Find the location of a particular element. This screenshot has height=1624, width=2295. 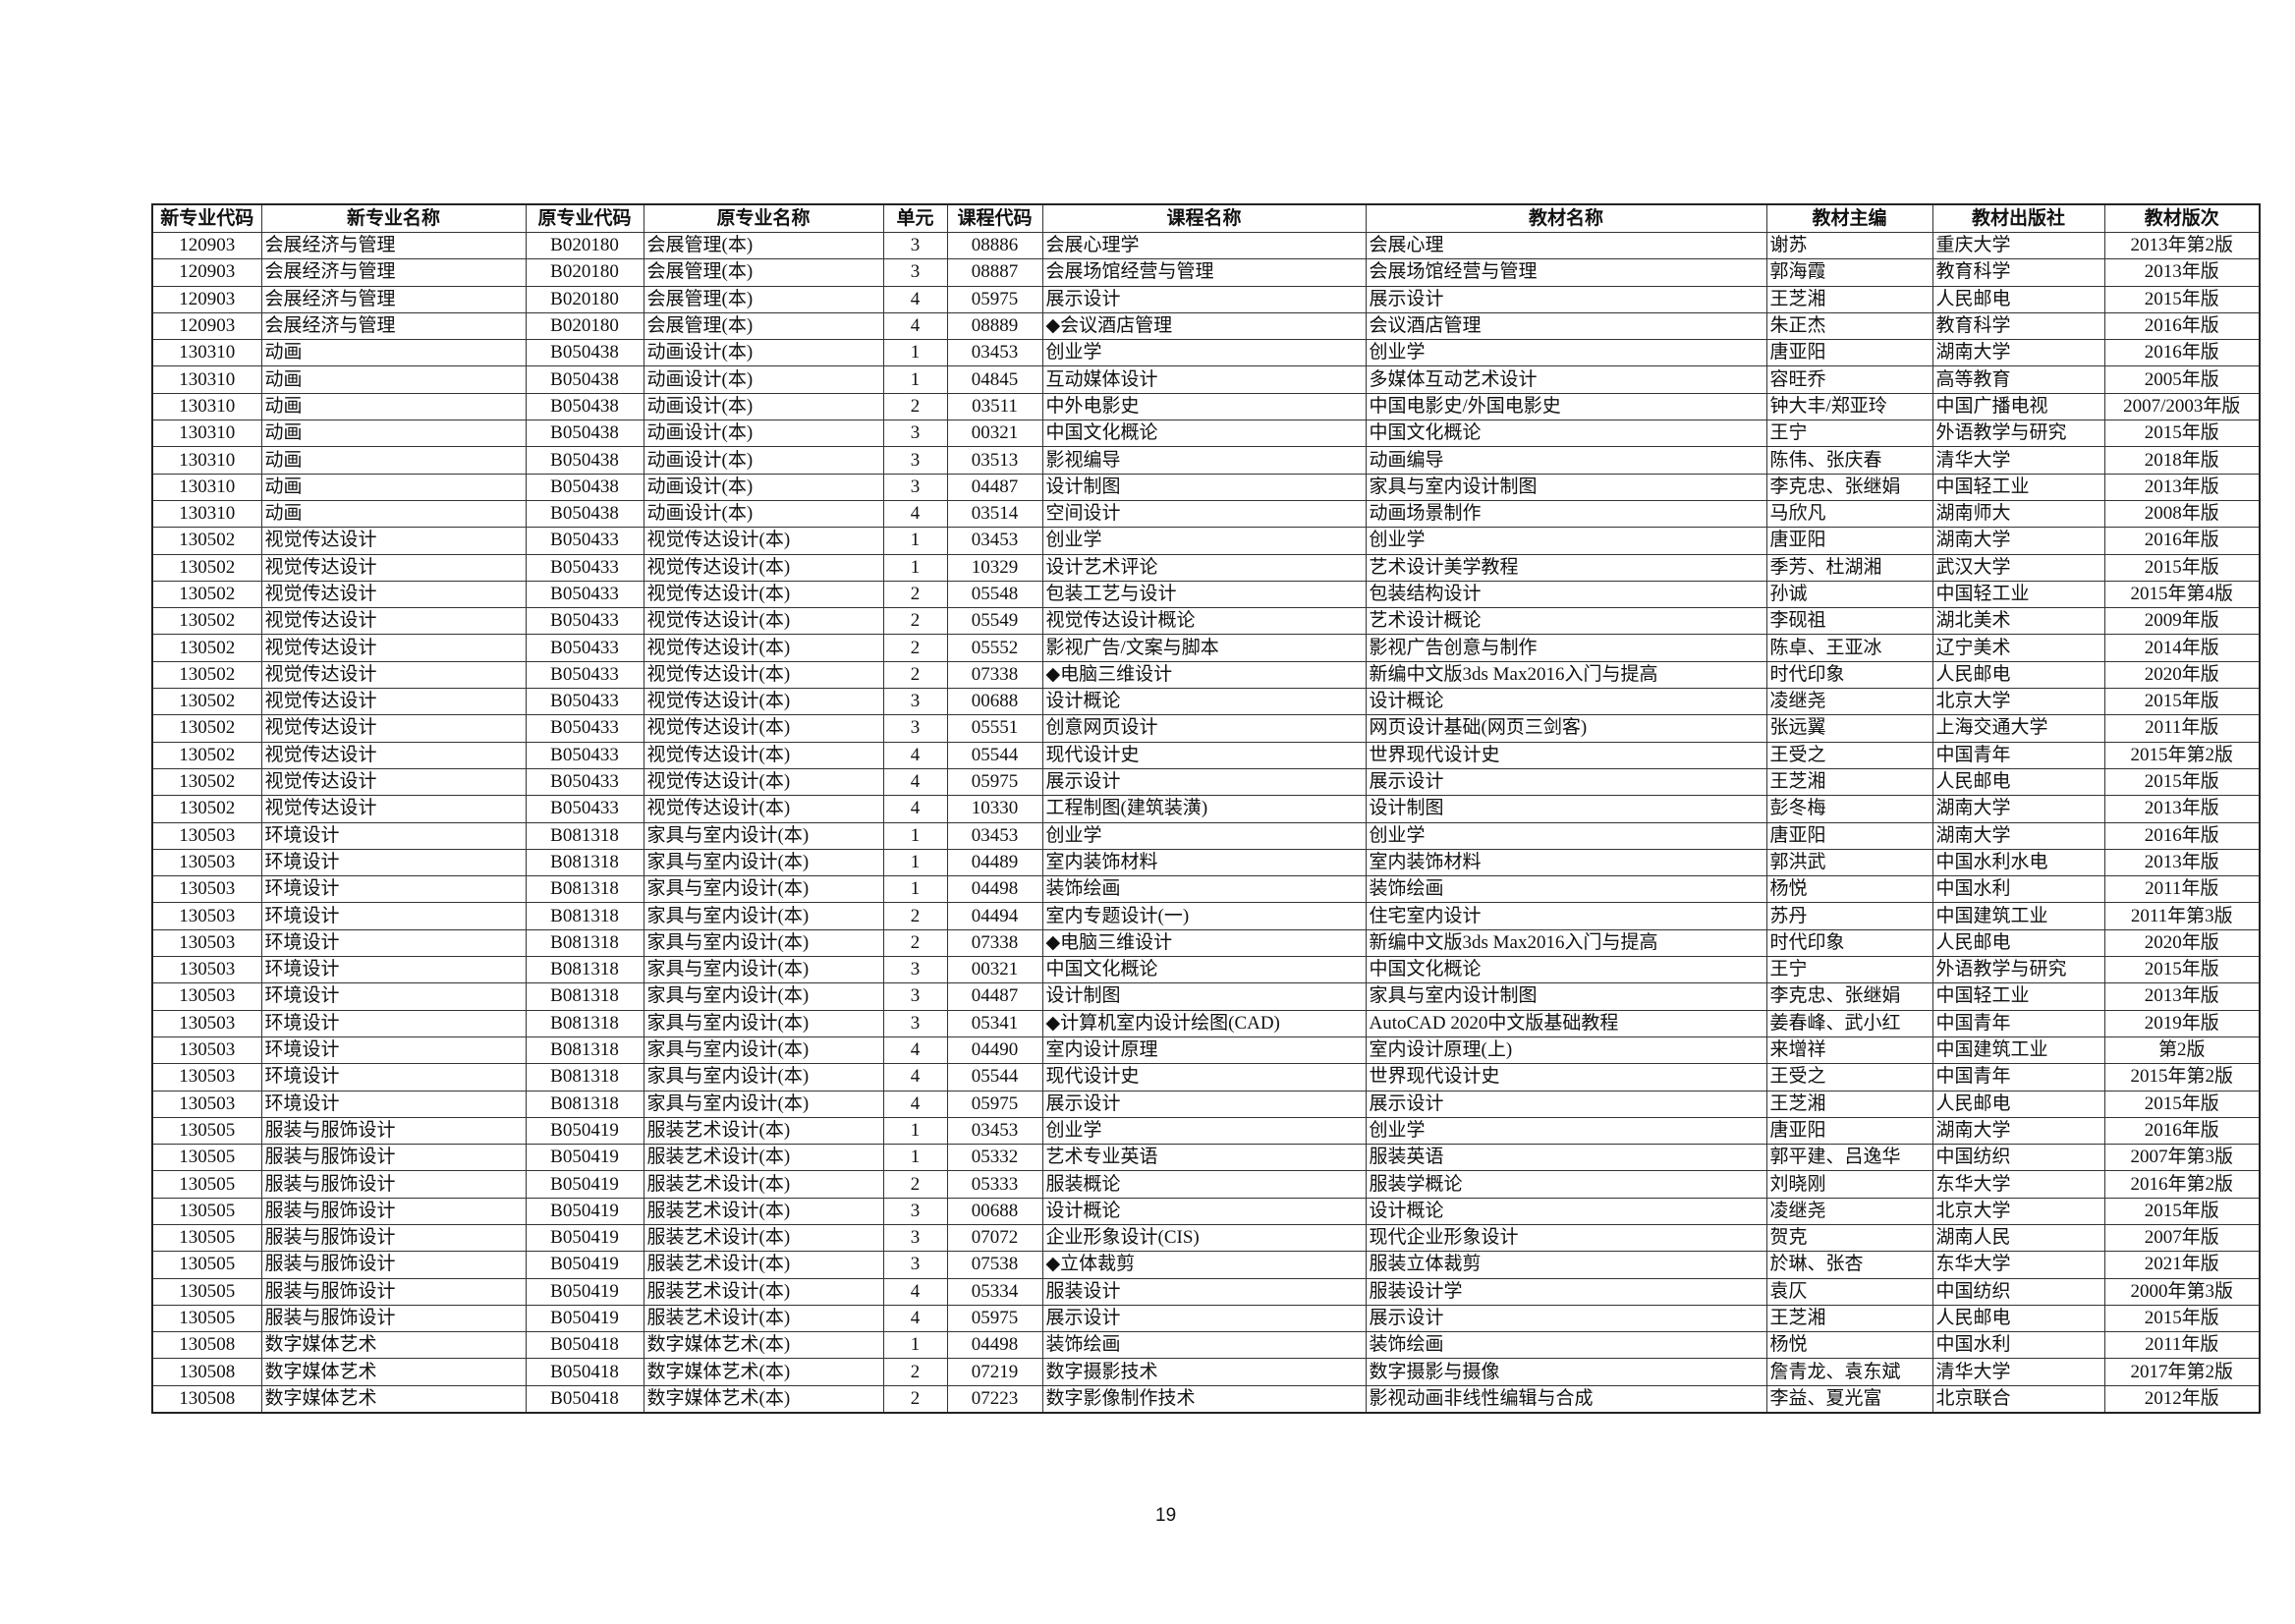

cell-publisher: 中国青年 is located at coordinates (2018, 1077).